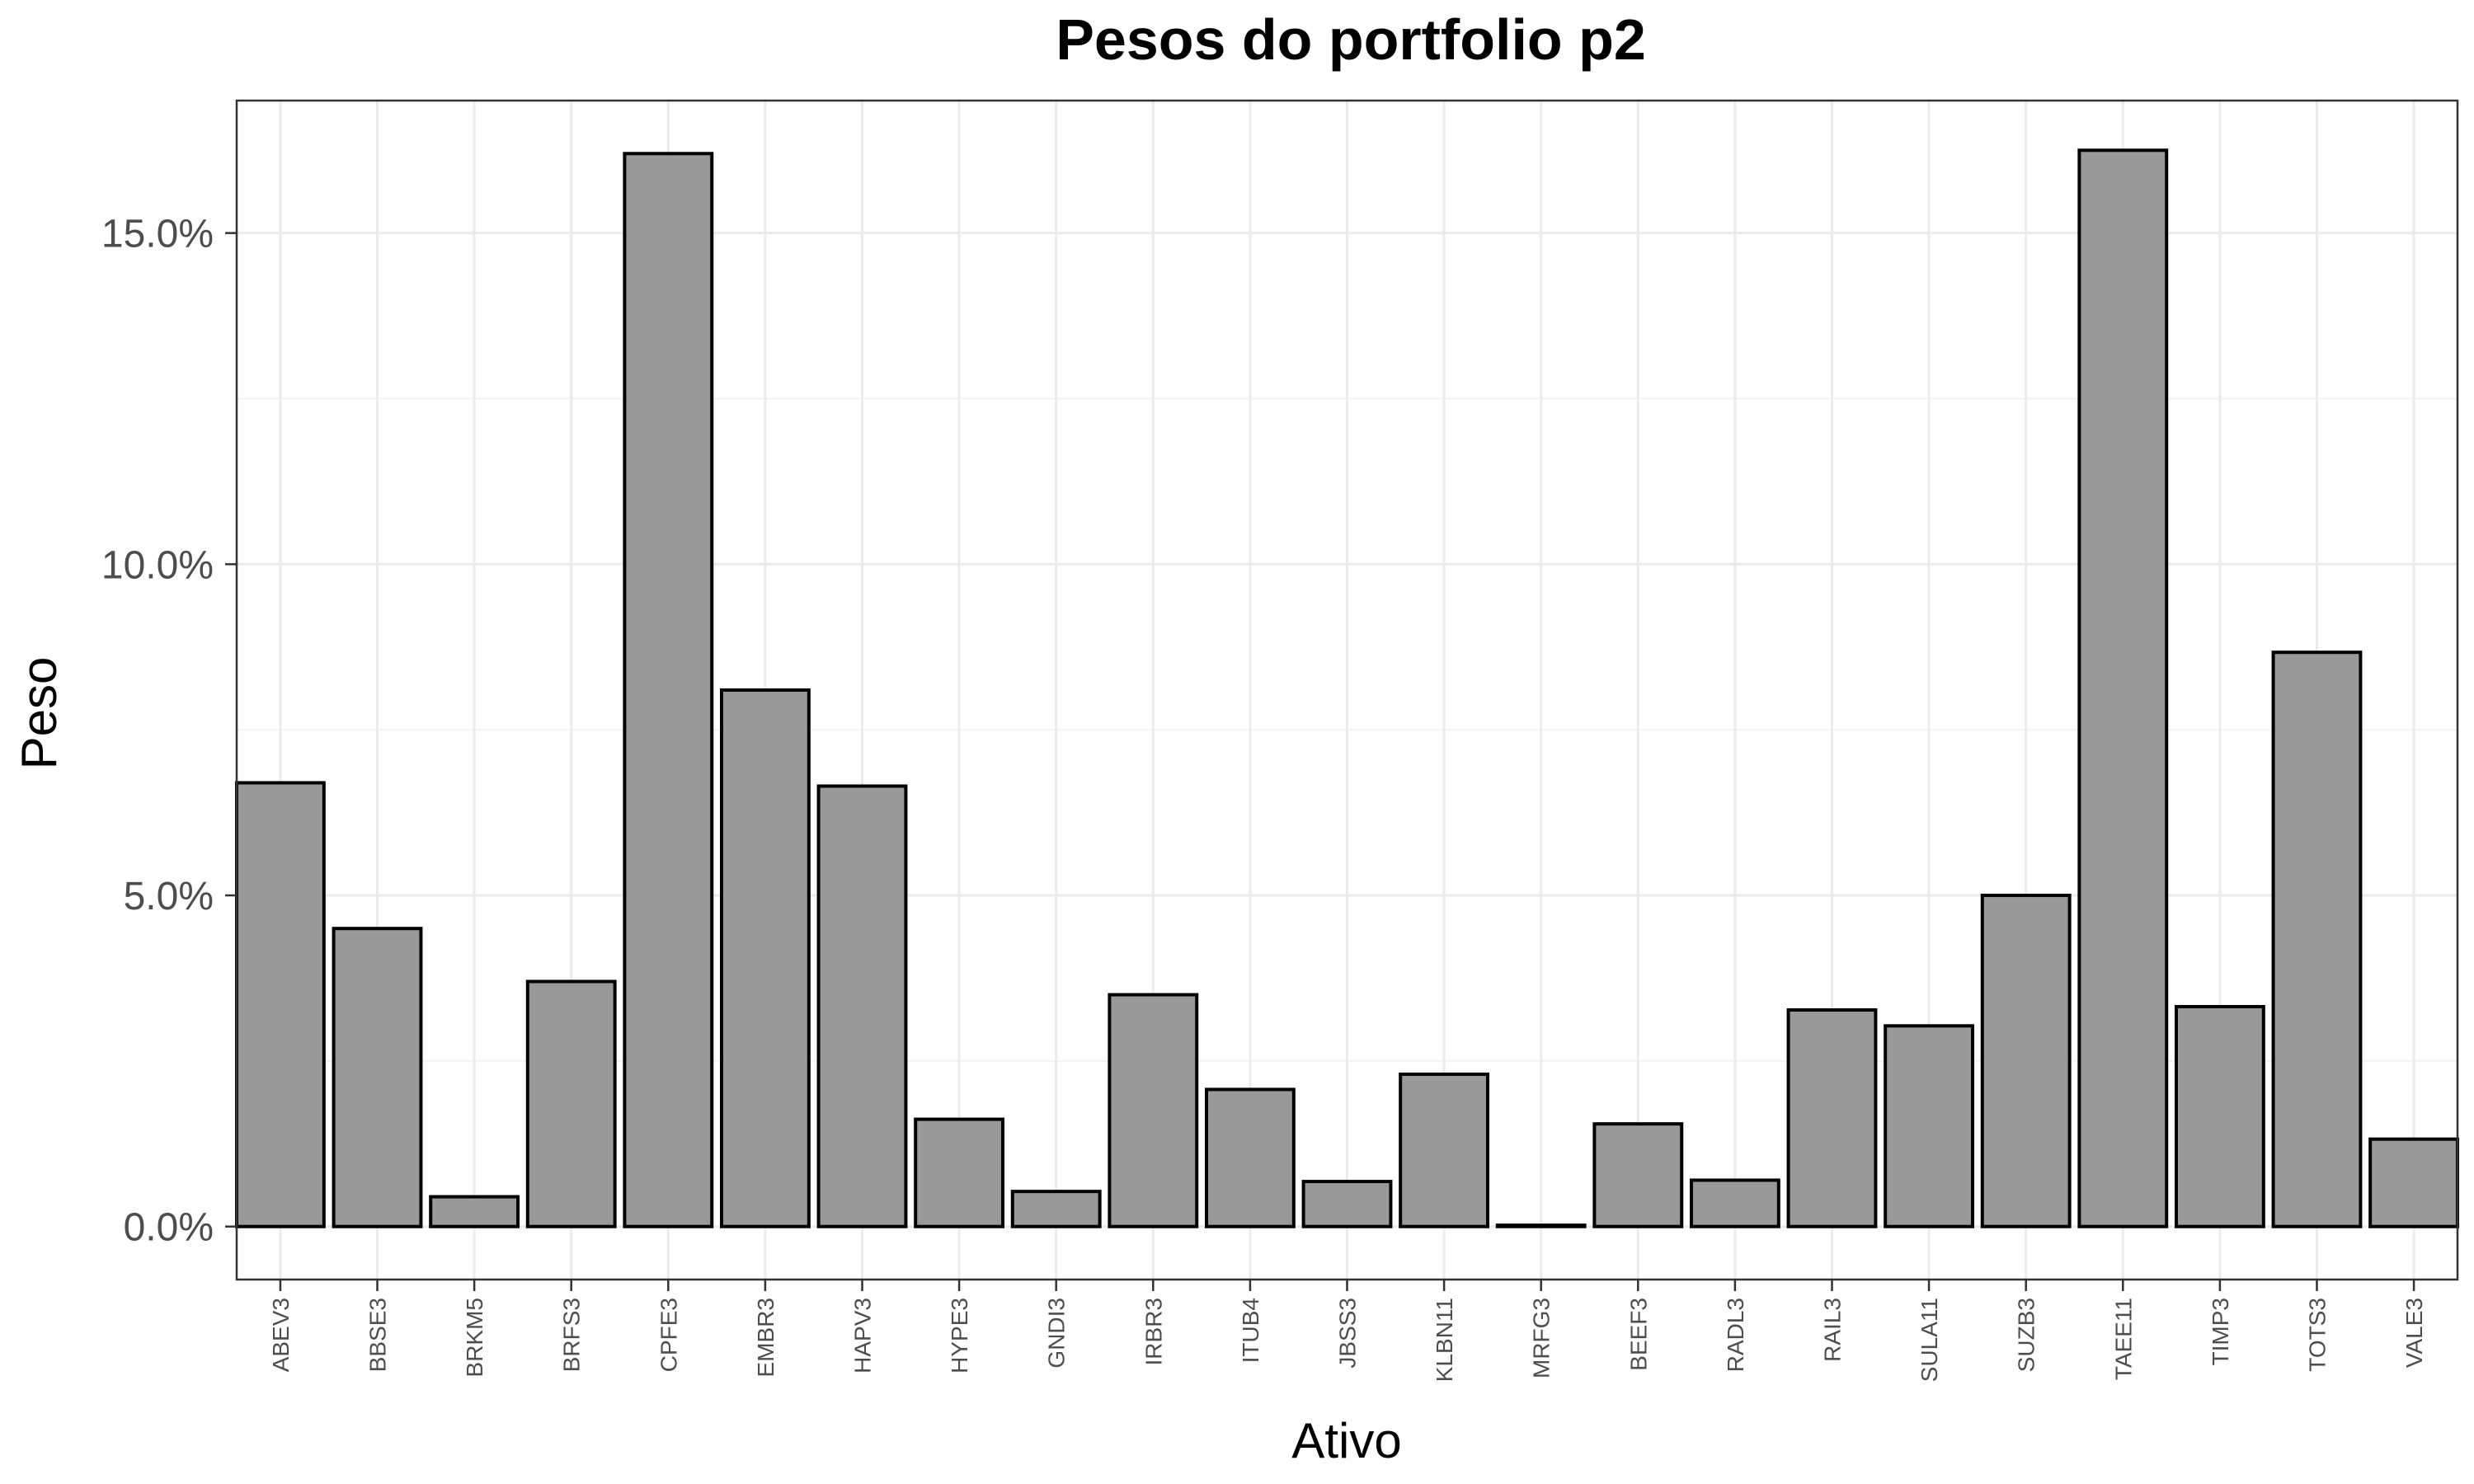  Describe the element at coordinates (765, 958) in the screenshot. I see `bar-embr3` at that location.